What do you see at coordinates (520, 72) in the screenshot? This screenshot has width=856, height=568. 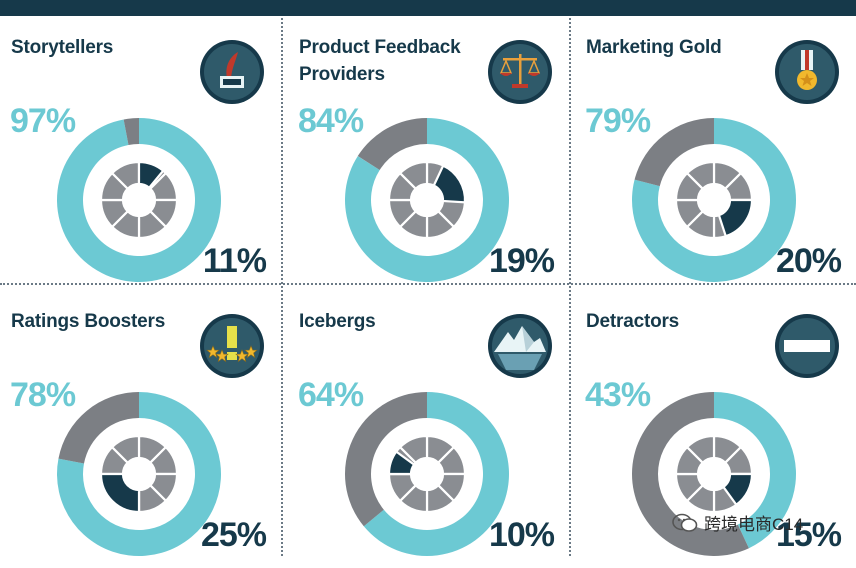 I see `scales-icon` at bounding box center [520, 72].